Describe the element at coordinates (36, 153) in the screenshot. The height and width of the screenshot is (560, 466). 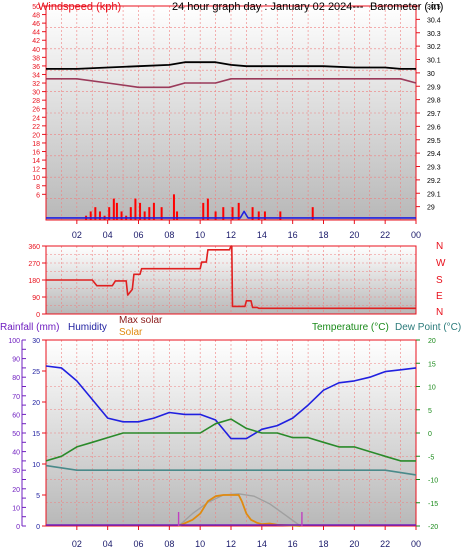
I see `windspeed-tick-label: 16` at that location.